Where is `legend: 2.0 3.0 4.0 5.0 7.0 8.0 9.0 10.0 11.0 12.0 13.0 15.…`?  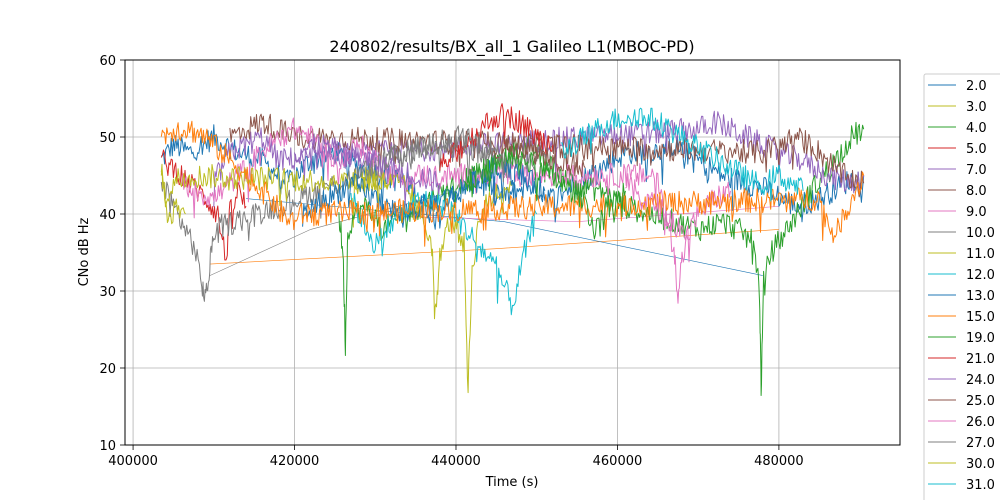 legend: 2.0 3.0 4.0 5.0 7.0 8.0 9.0 10.0 11.0 12.0 13.0 15.… is located at coordinates (961, 286).